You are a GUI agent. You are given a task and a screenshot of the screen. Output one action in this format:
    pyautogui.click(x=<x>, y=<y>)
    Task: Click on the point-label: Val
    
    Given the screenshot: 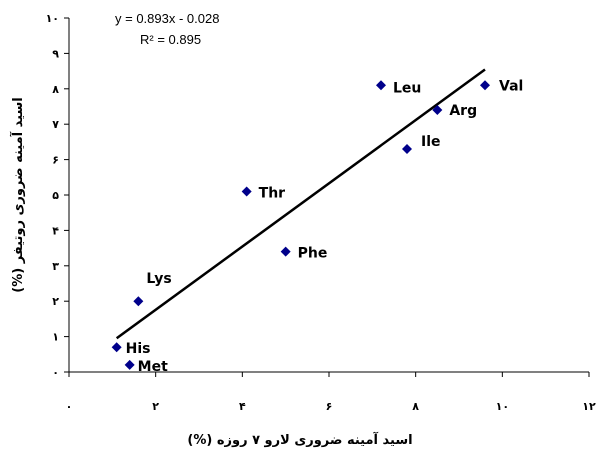 What is the action you would take?
    pyautogui.click(x=511, y=86)
    